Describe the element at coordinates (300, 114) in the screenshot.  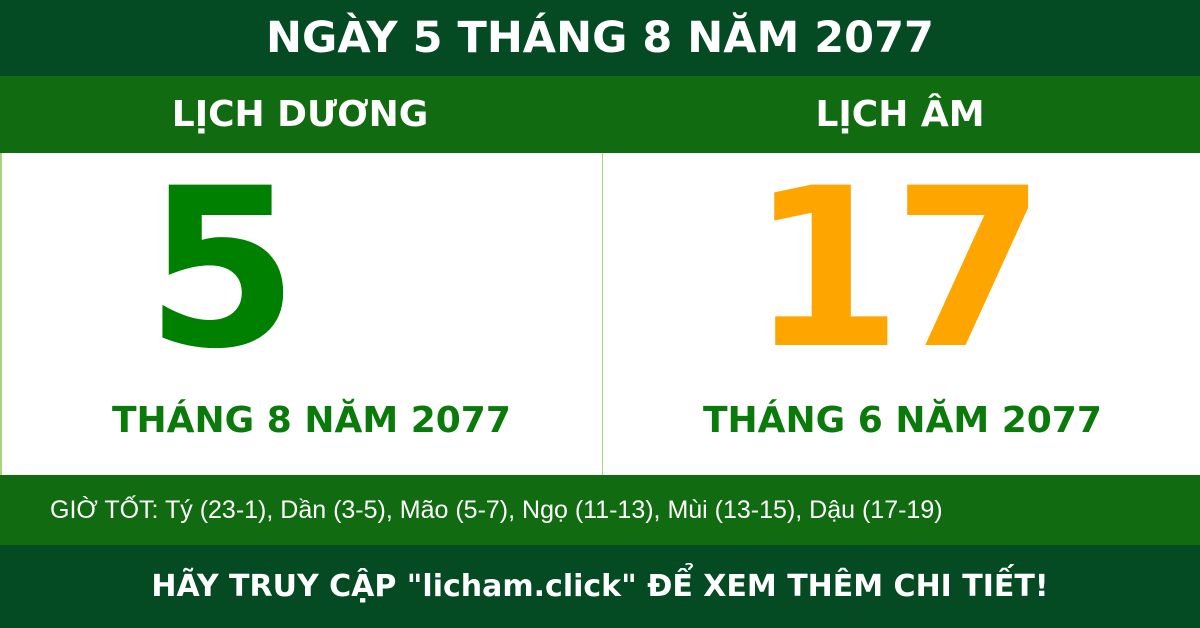
I see `solar-header: LỊCH DƯƠNG` at that location.